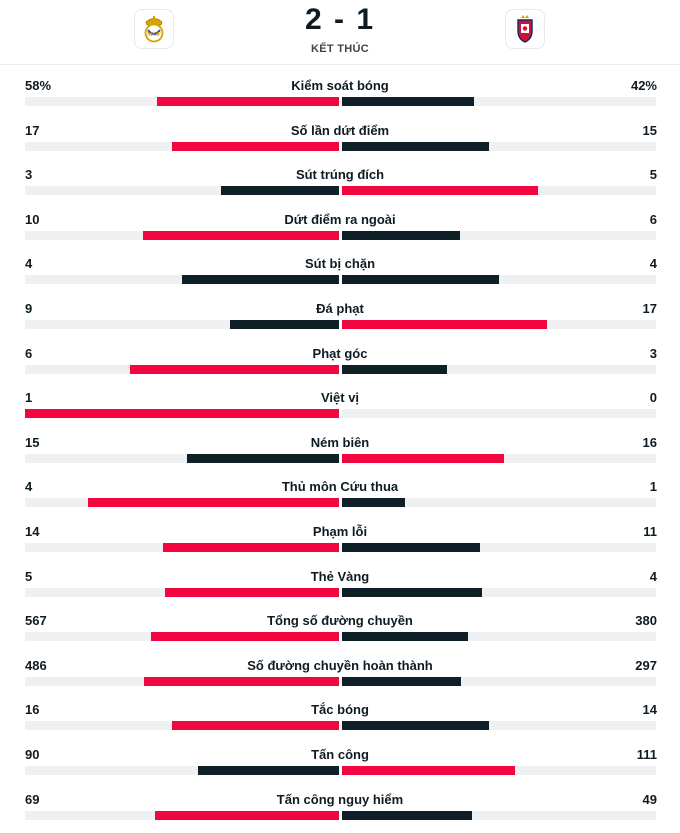  Describe the element at coordinates (340, 621) in the screenshot. I see `stat-row: 567 Tổng số đường chuyền 380` at that location.